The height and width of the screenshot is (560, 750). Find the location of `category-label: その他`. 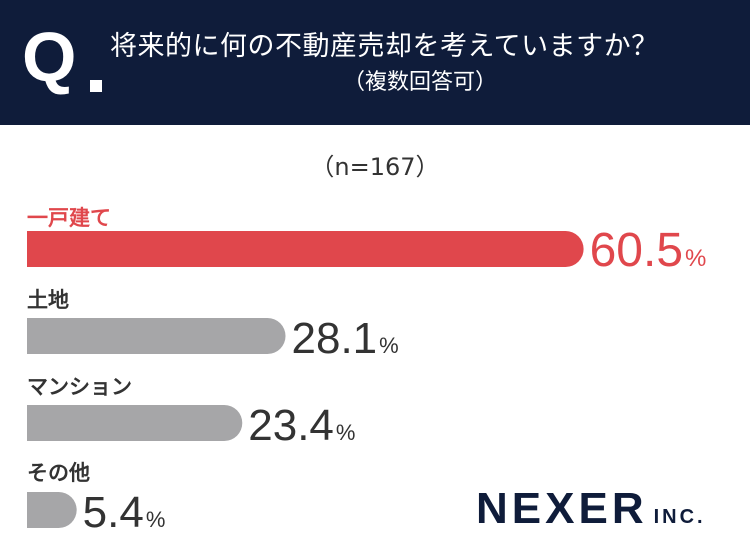

category-label: その他 is located at coordinates (58, 473).